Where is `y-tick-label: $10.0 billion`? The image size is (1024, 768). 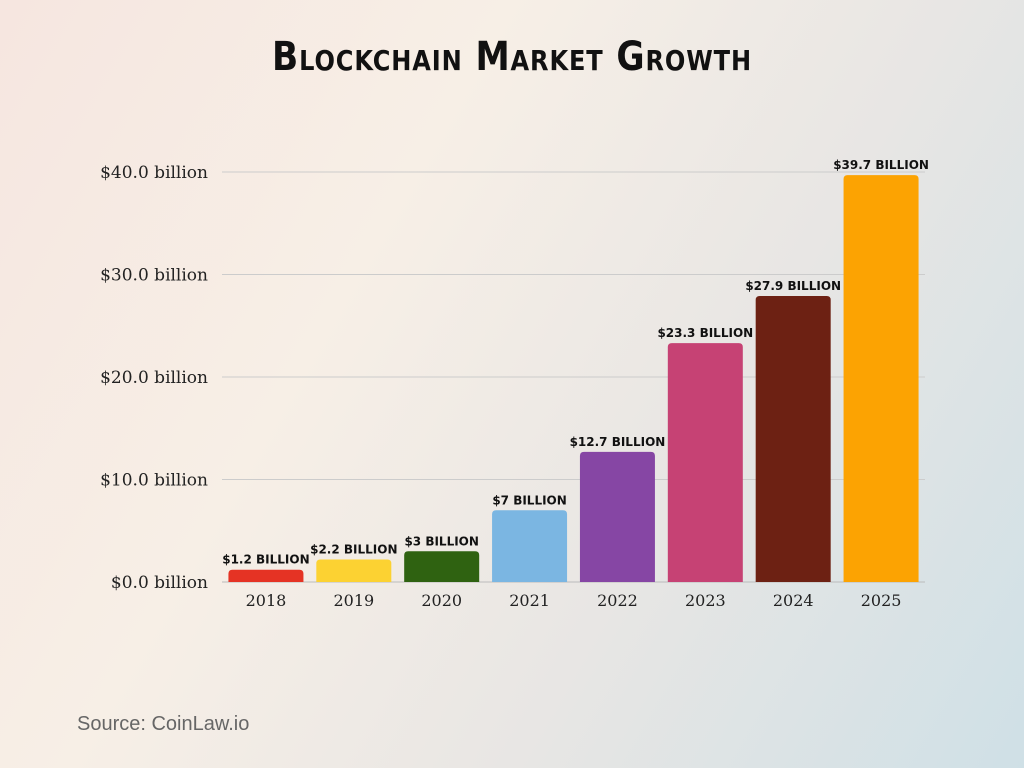
y-tick-label: $10.0 billion is located at coordinates (154, 481).